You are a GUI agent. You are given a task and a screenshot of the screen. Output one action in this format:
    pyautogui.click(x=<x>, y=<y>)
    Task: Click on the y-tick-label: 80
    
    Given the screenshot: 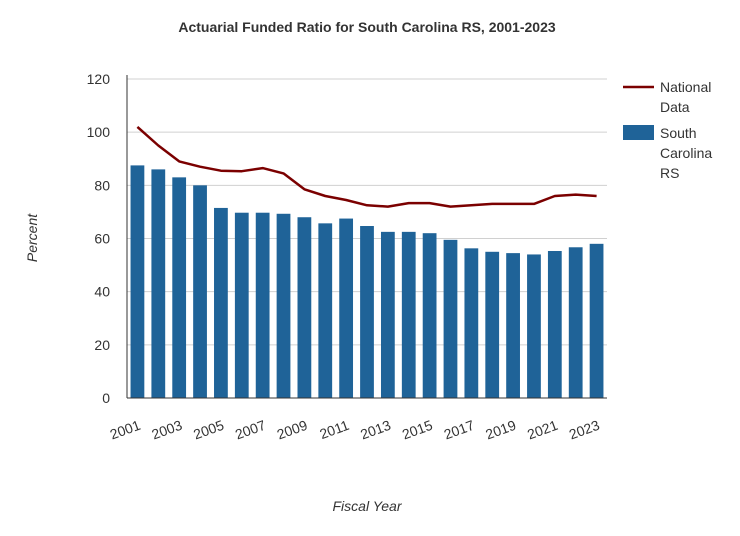 What is the action you would take?
    pyautogui.click(x=102, y=185)
    